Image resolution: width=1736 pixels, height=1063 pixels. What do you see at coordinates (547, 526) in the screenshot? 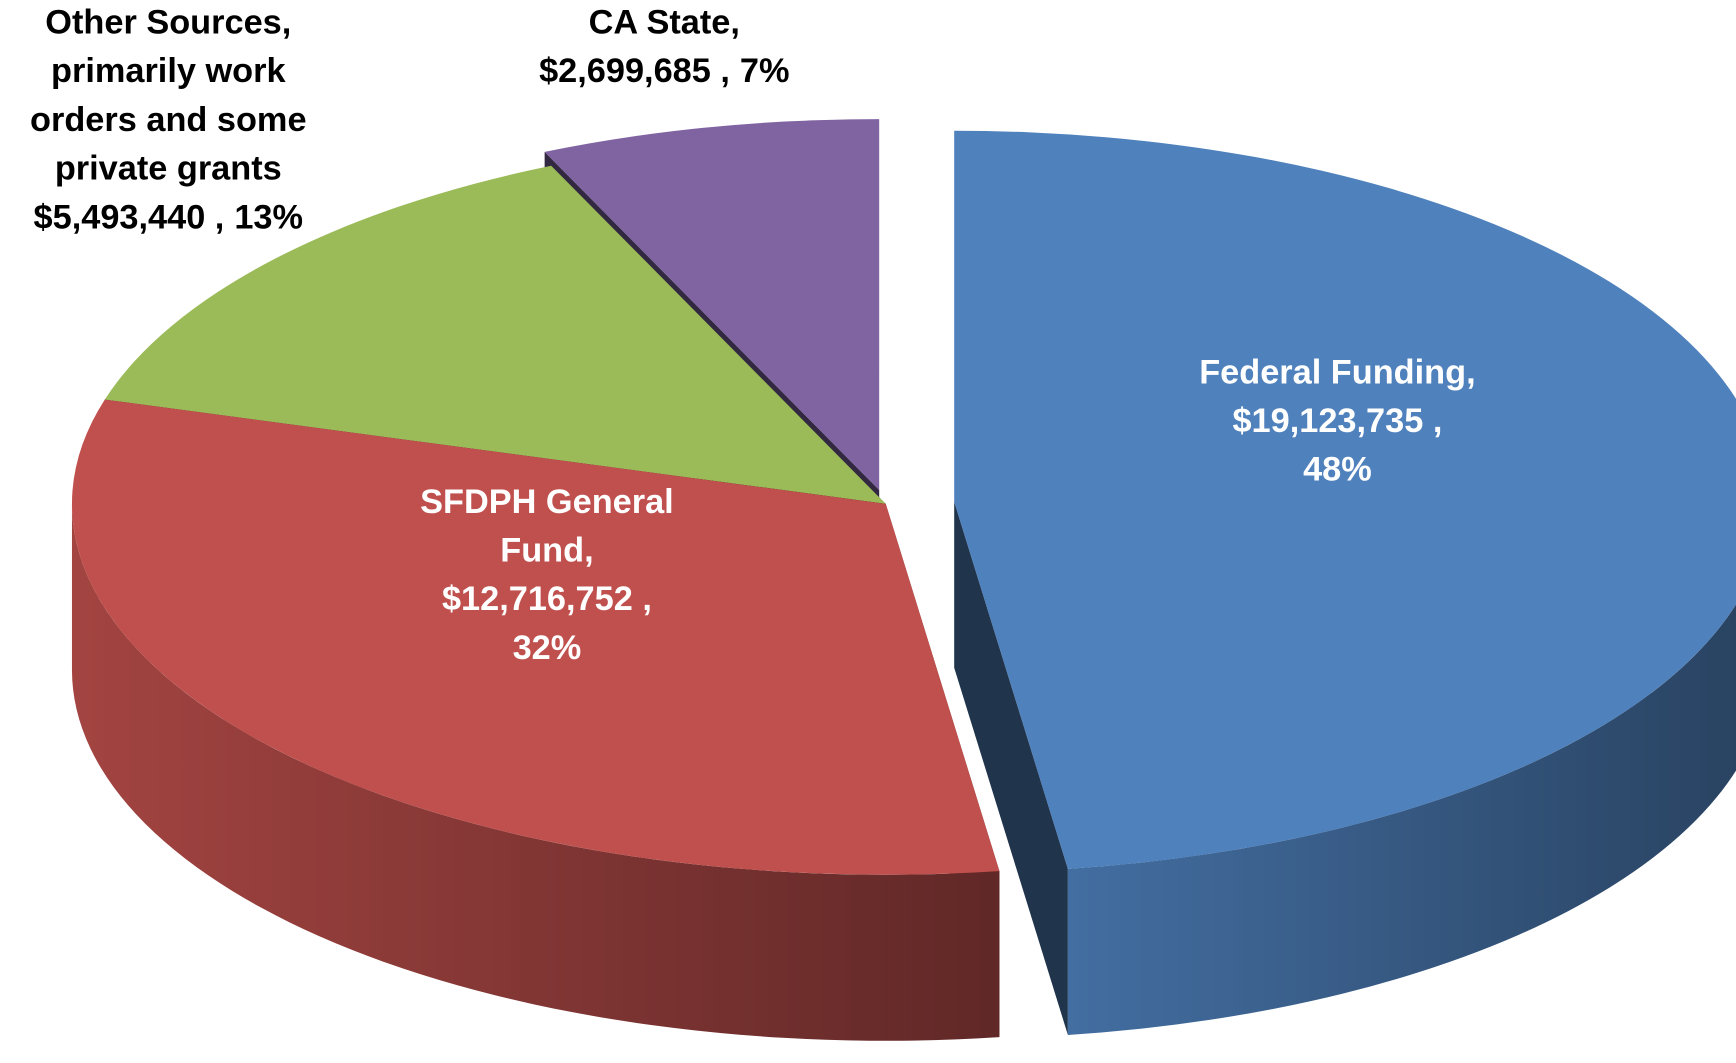
I see `category-label: SFDPH General Fund,` at bounding box center [547, 526].